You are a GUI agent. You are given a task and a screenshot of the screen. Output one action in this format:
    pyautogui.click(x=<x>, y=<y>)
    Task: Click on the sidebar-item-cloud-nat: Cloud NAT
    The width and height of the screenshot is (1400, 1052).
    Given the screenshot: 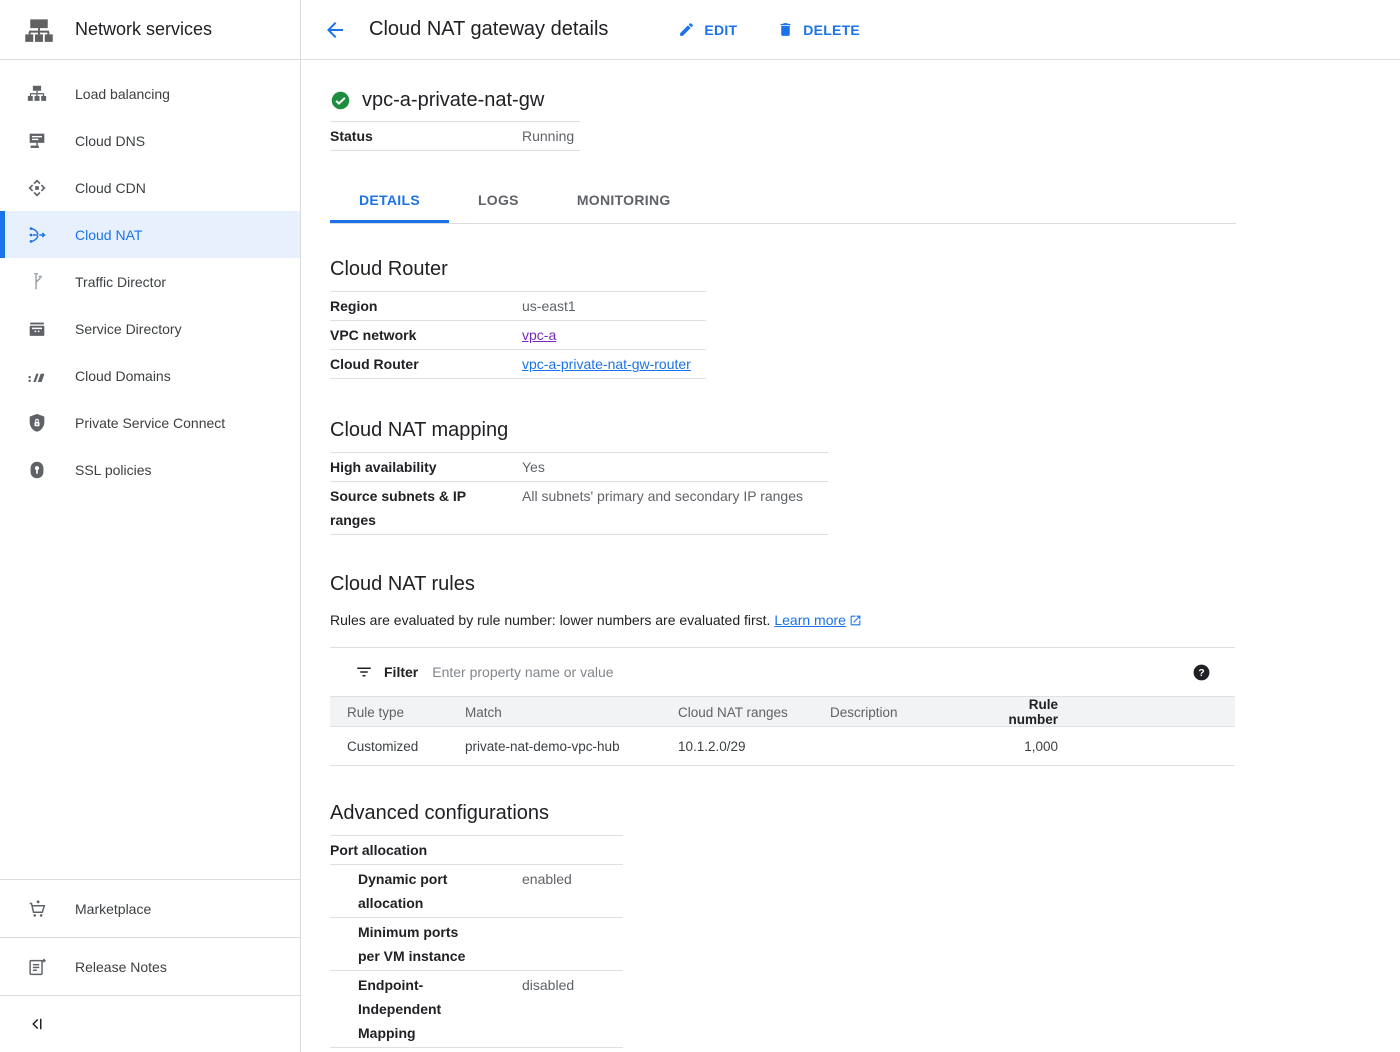 What is the action you would take?
    pyautogui.click(x=150, y=234)
    